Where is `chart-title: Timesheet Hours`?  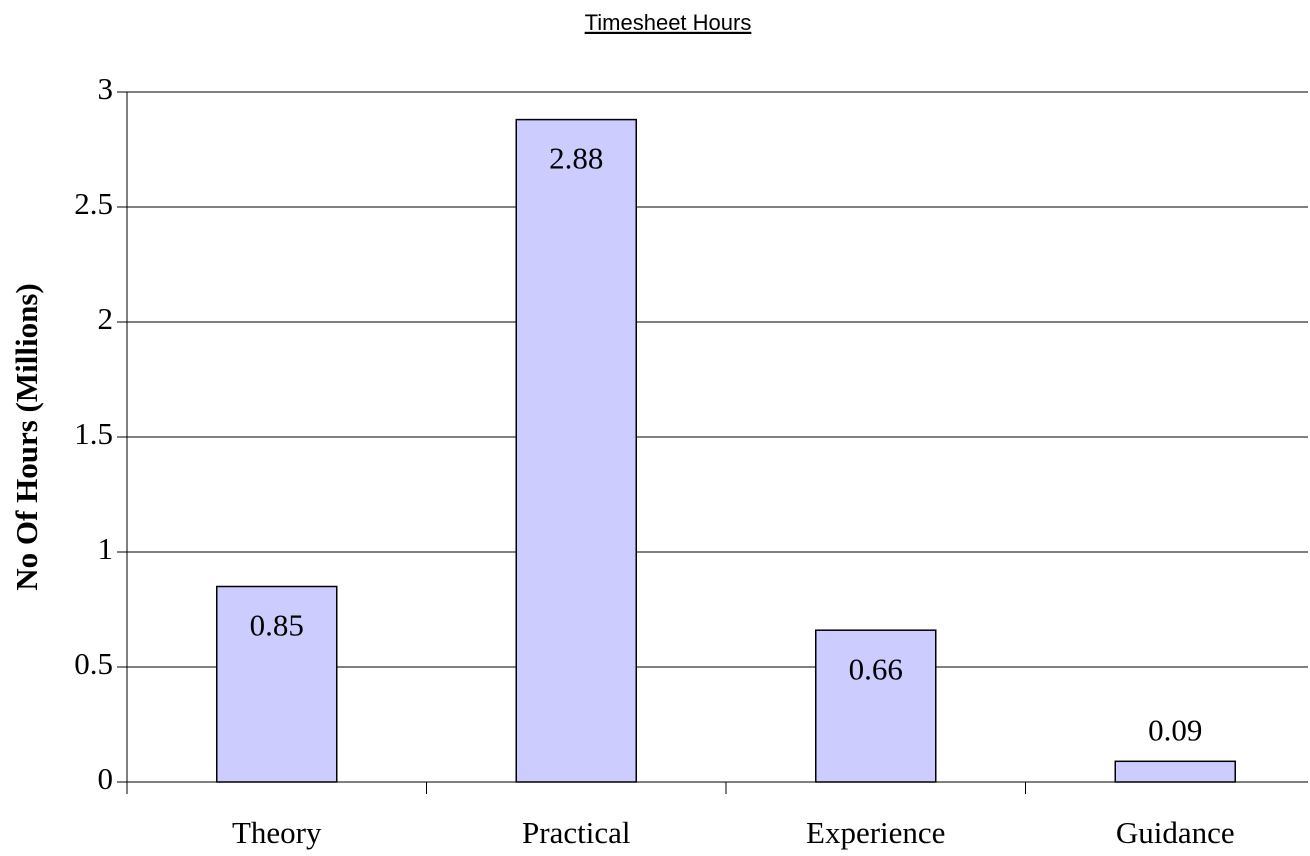 chart-title: Timesheet Hours is located at coordinates (668, 22).